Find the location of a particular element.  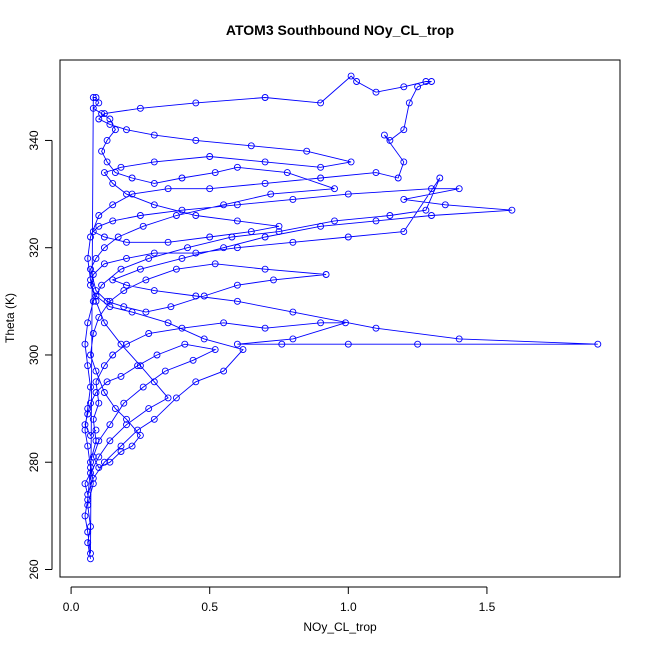

chart-title: ATOM3 Southbound NOy_CL_trop is located at coordinates (340, 30).